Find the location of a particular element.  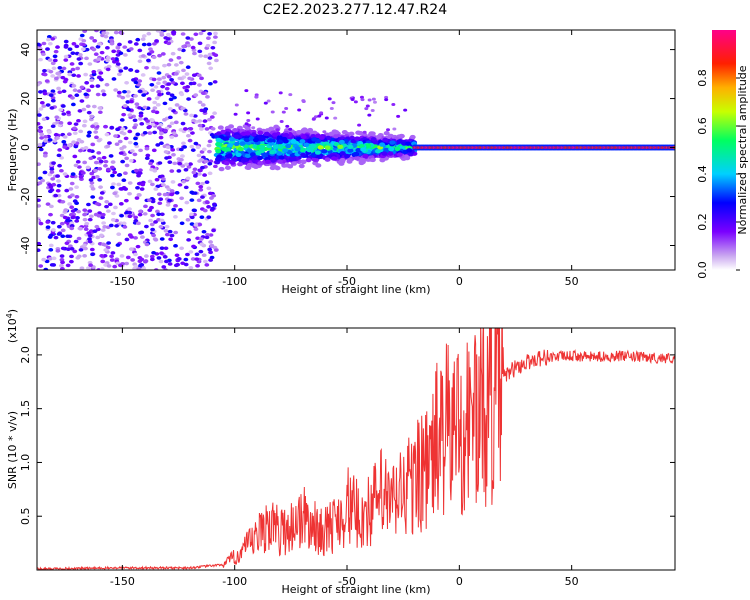

spectrogram-x-label: Height of straight line (km) is located at coordinates (355, 289).